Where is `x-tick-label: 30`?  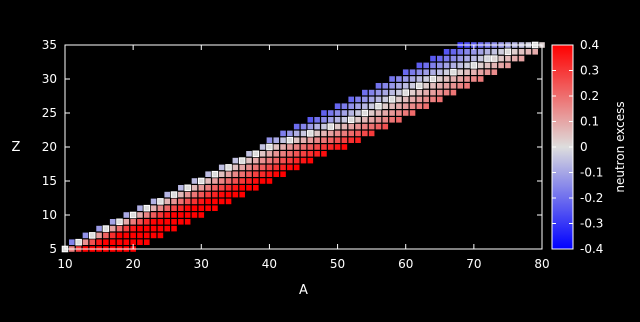
x-tick-label: 30 is located at coordinates (201, 264).